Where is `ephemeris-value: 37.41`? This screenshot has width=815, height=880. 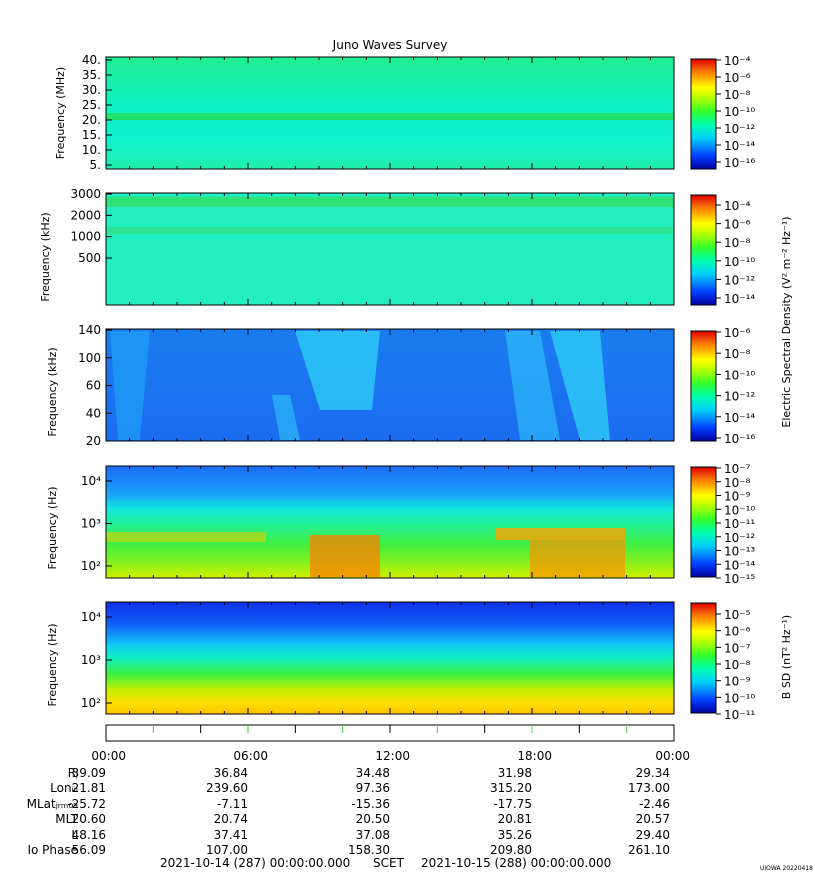 ephemeris-value: 37.41 is located at coordinates (230, 834).